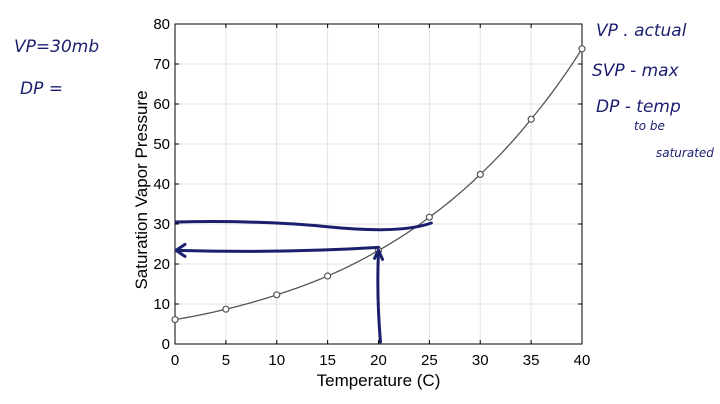 This screenshot has width=720, height=404. Describe the element at coordinates (636, 71) in the screenshot. I see `note-svp-max: SVP - max` at that location.